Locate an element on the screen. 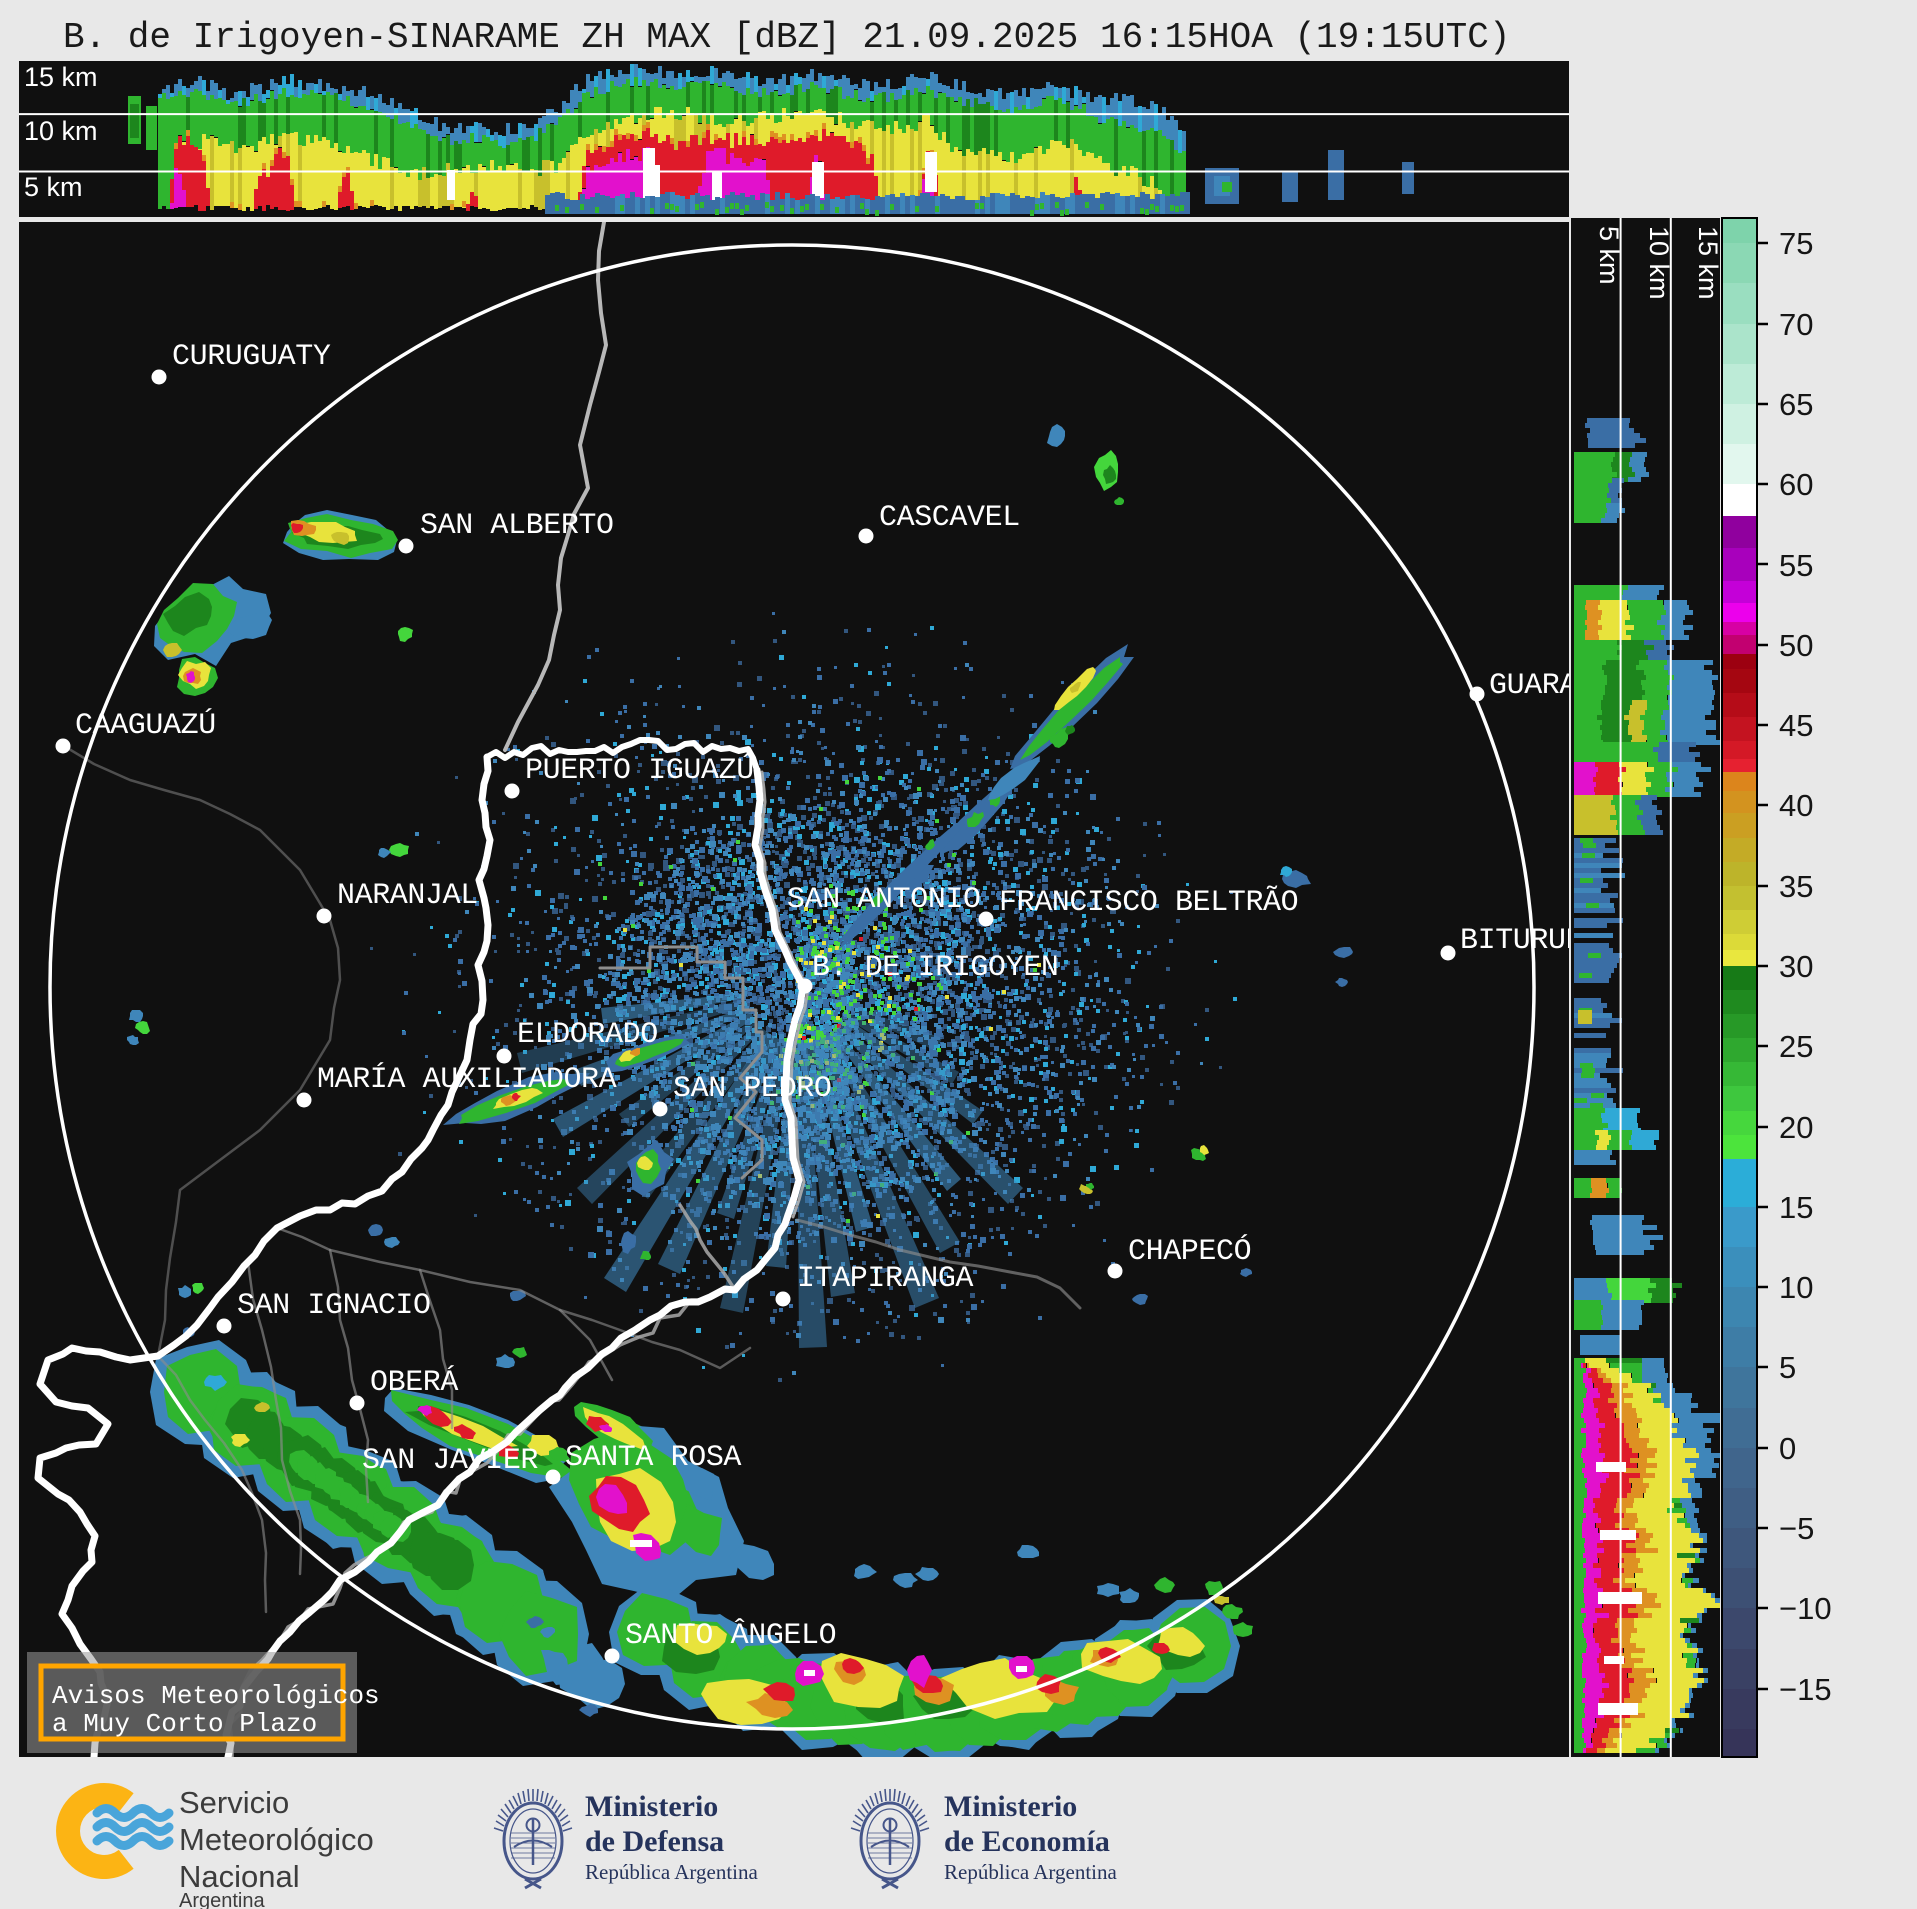  svg-text: NARANJAL is located at coordinates (407, 896).